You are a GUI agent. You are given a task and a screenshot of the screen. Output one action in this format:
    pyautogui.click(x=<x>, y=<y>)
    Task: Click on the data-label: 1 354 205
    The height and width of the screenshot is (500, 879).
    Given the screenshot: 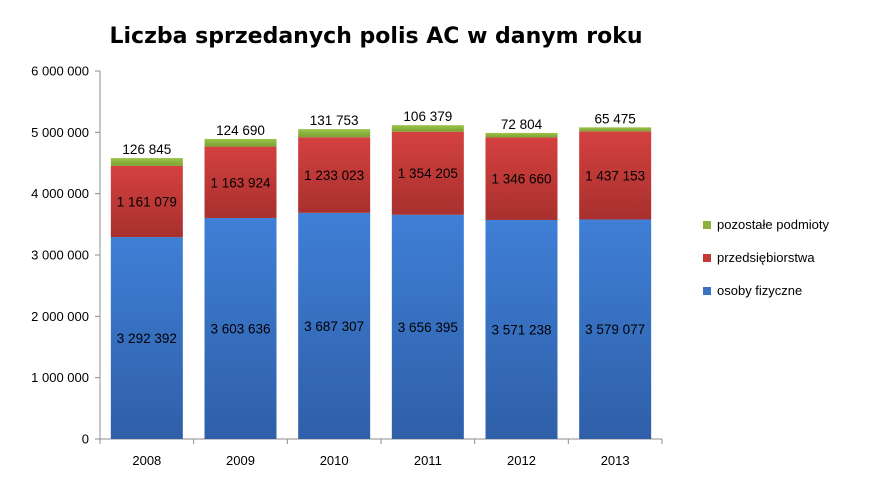 What is the action you would take?
    pyautogui.click(x=428, y=173)
    